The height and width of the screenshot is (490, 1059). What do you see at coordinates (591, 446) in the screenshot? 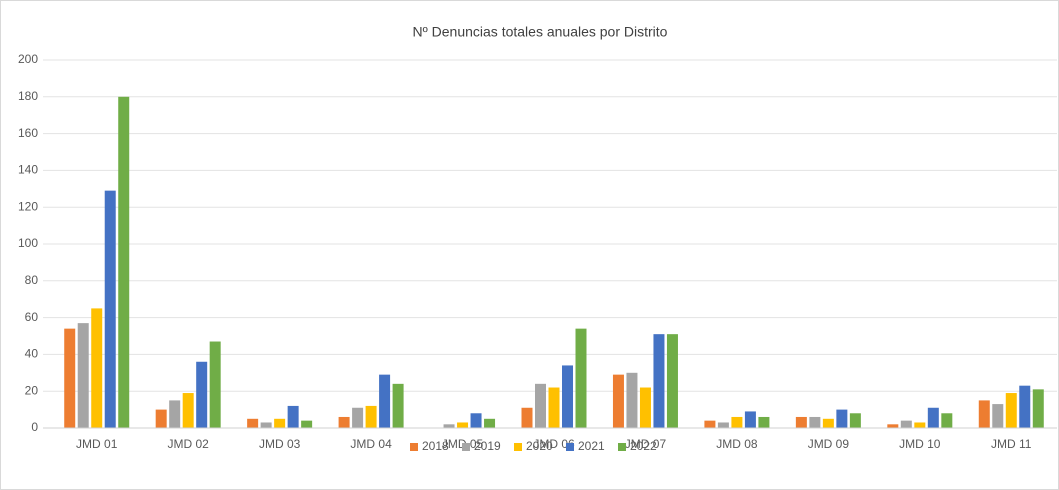
I see `legend-label: 2021` at bounding box center [591, 446].